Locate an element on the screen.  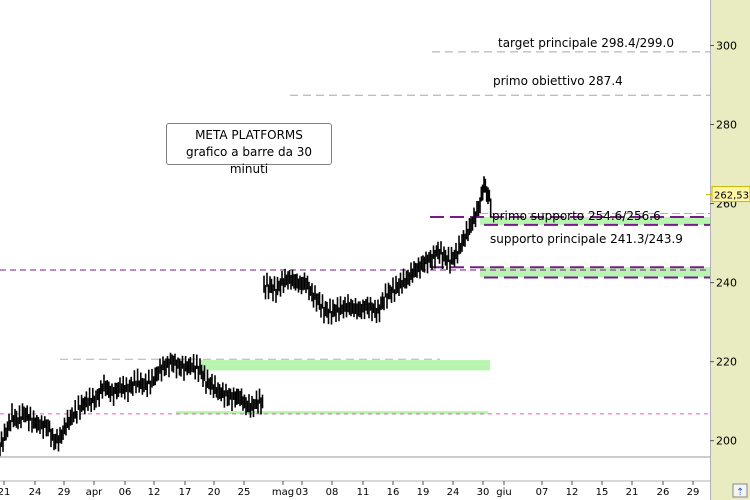
x-tick-label: 16 is located at coordinates (393, 492).